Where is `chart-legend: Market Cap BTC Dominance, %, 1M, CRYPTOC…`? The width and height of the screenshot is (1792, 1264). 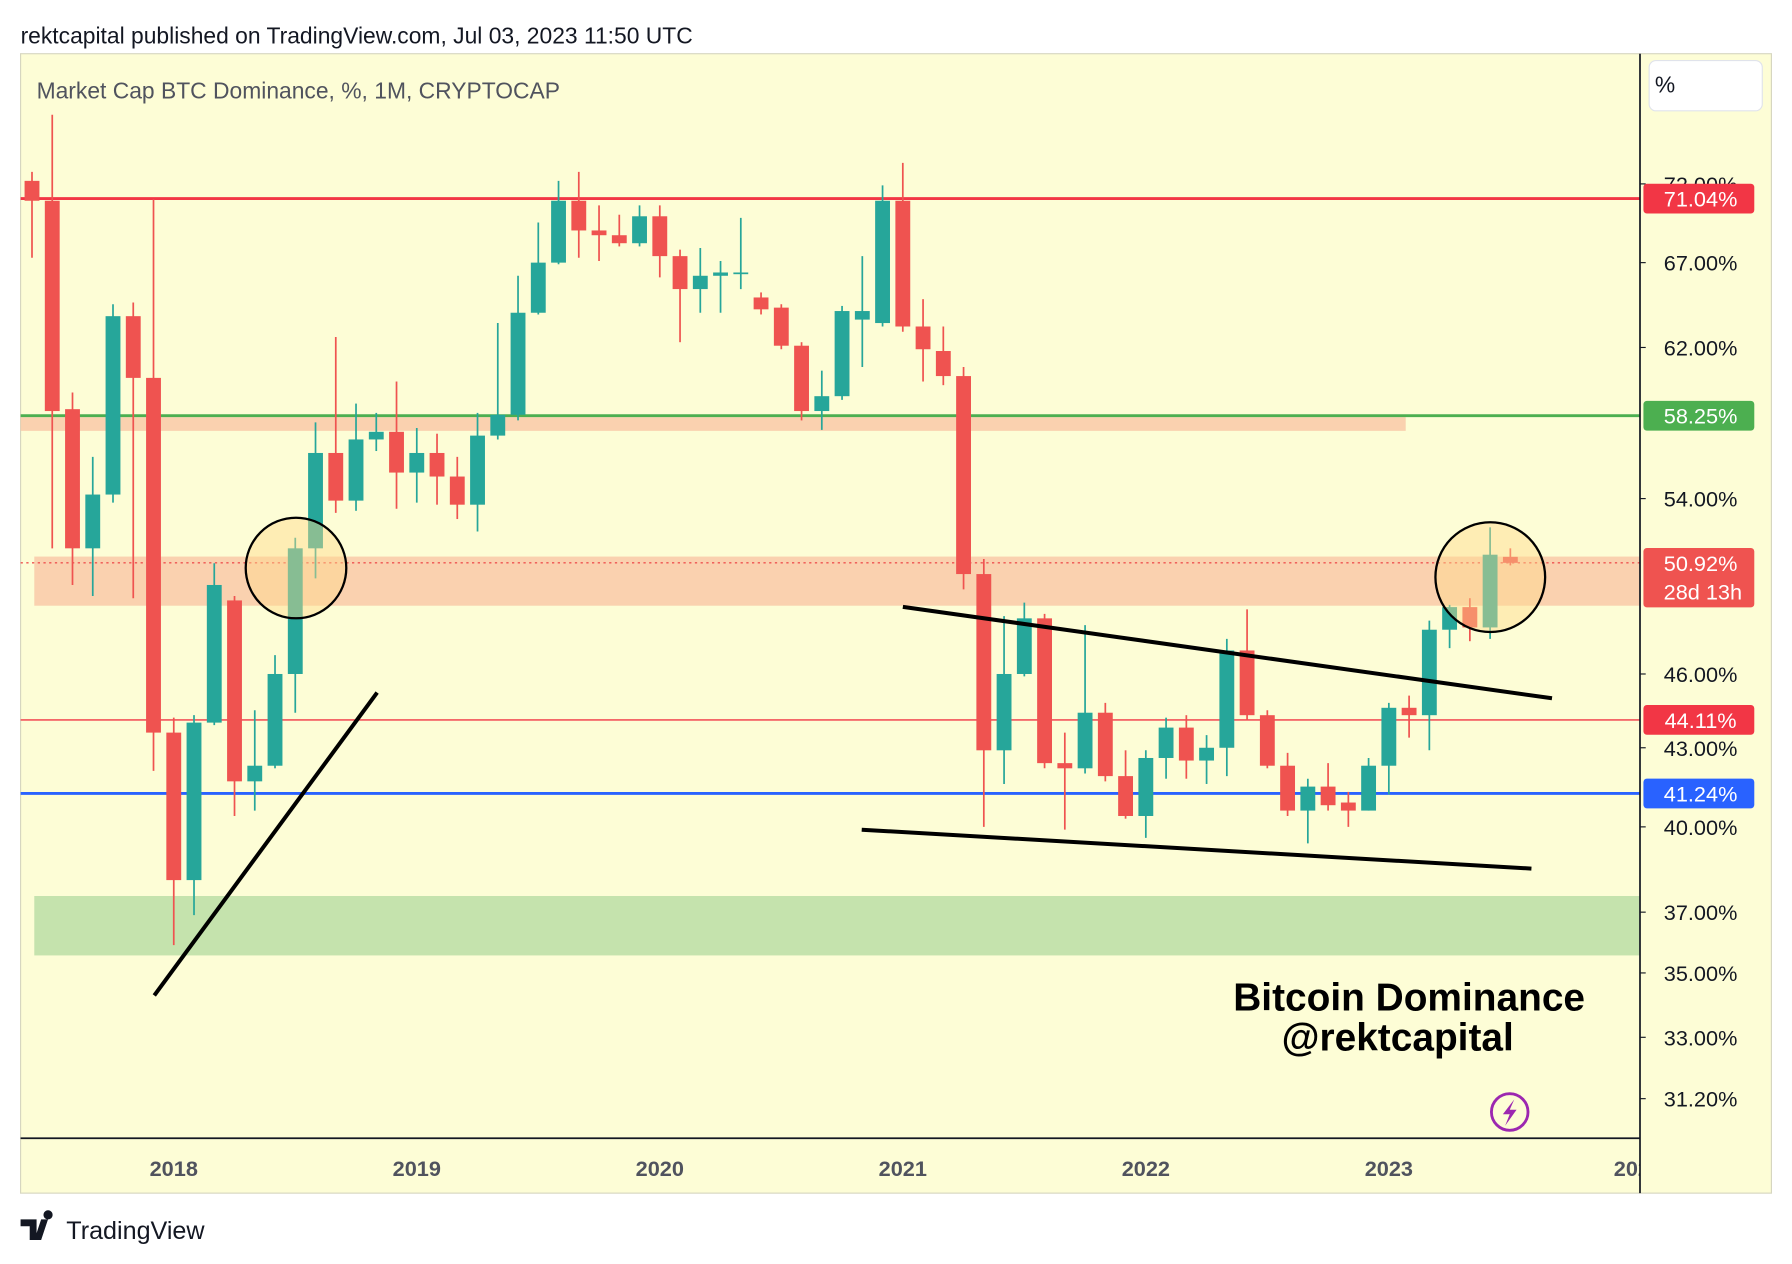
chart-legend: Market Cap BTC Dominance, %, 1M, CRYPTOC… is located at coordinates (298, 90).